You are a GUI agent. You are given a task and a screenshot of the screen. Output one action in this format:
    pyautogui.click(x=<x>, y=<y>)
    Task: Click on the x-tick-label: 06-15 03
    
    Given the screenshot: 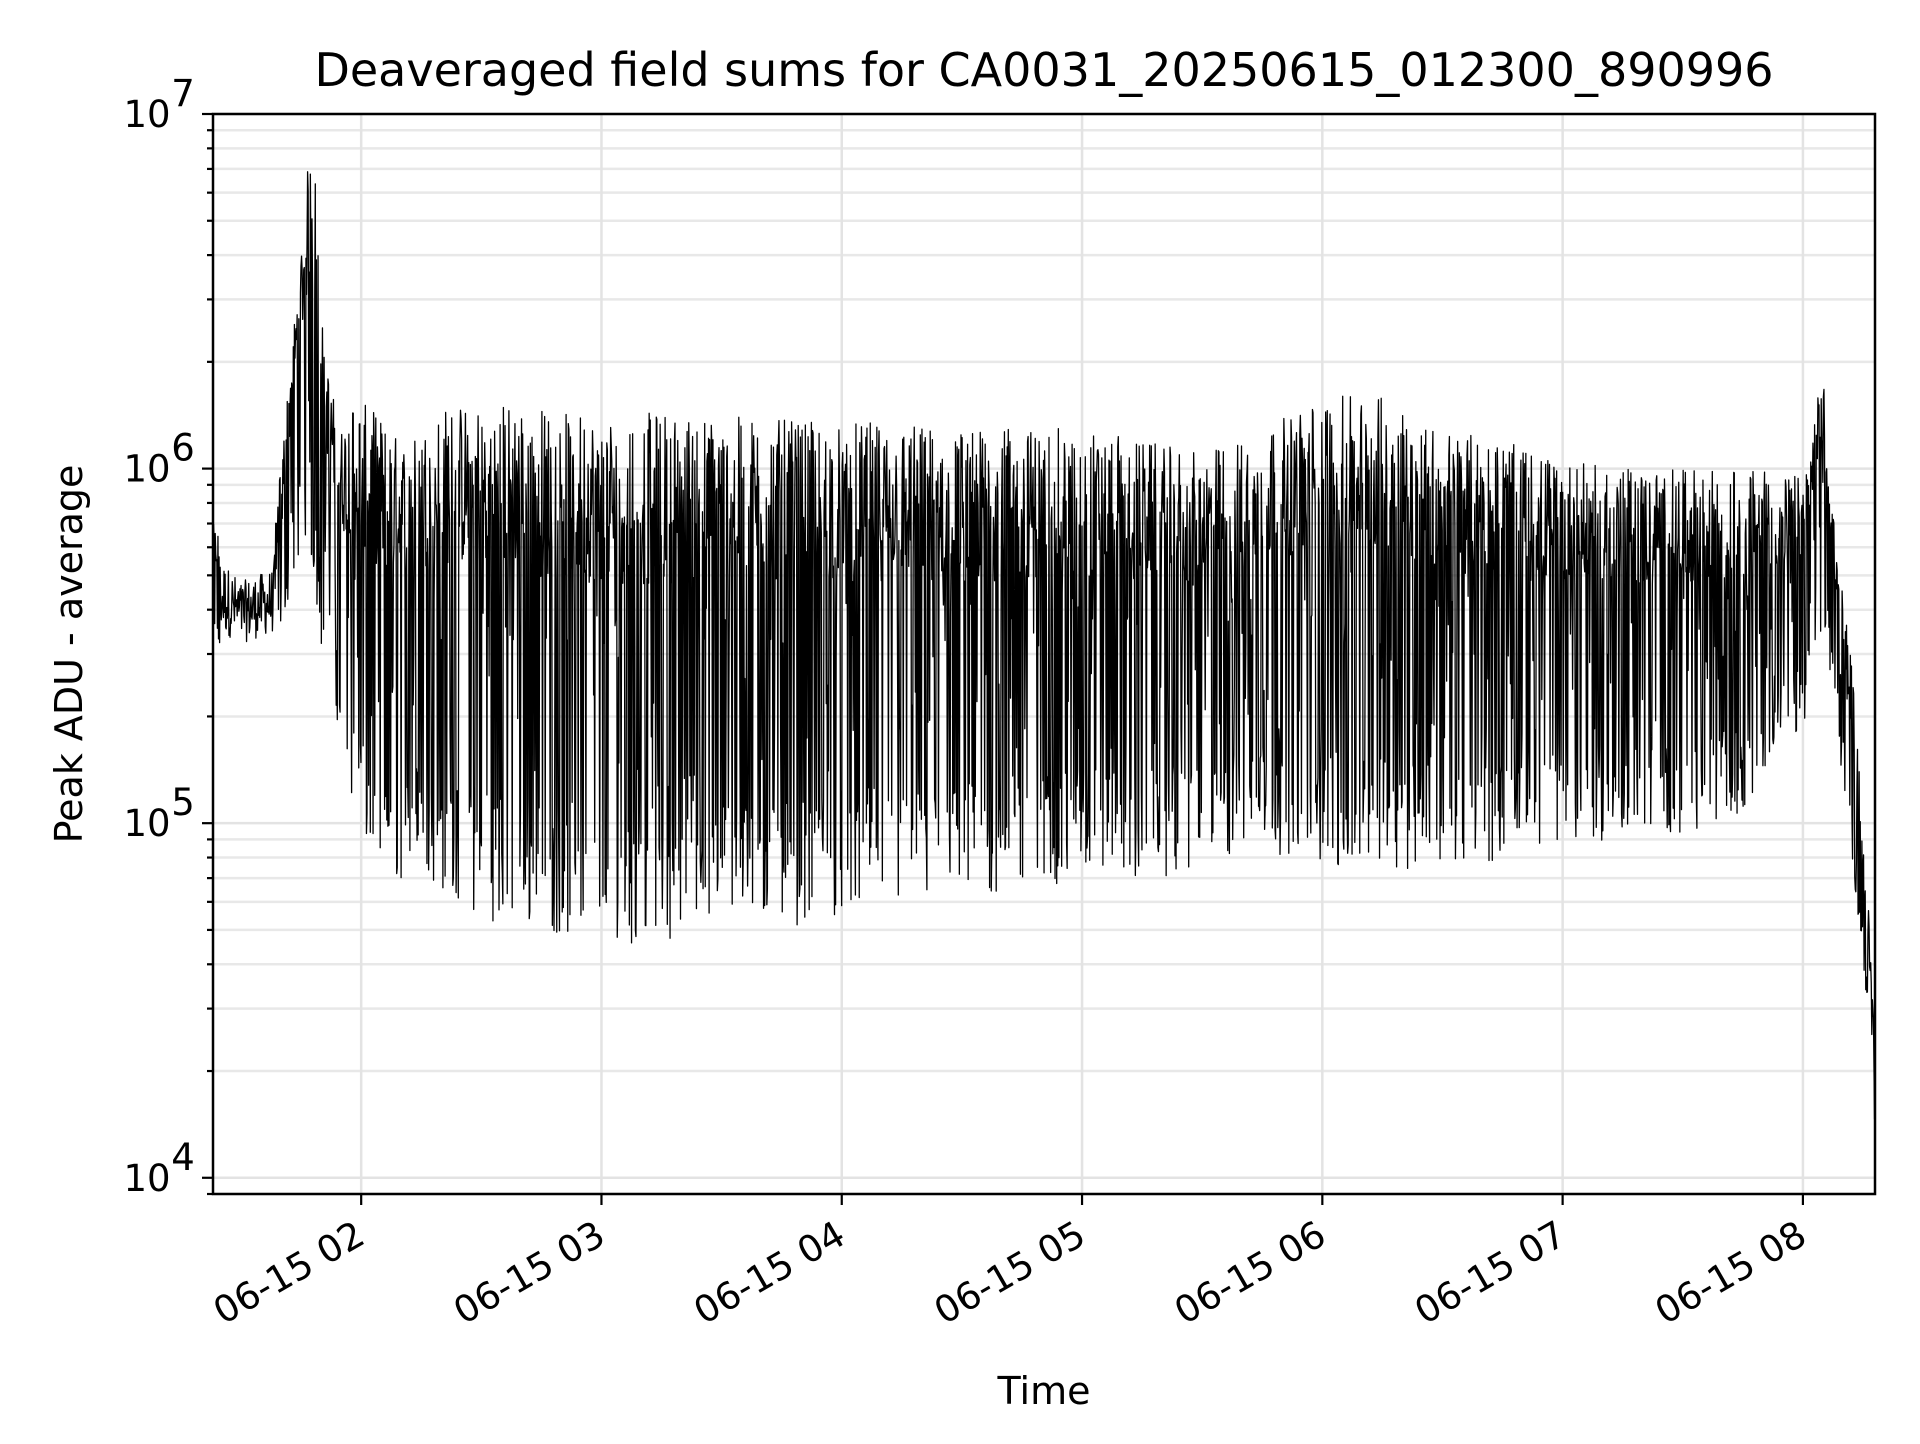 What is the action you would take?
    pyautogui.click(x=529, y=1273)
    